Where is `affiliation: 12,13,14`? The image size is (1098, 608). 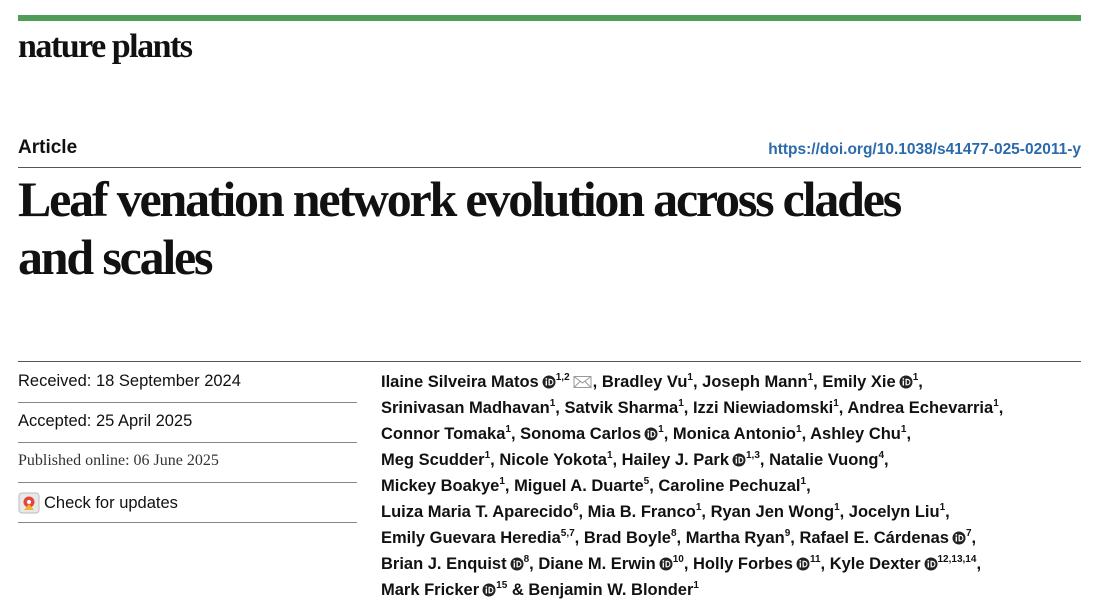
affiliation: 12,13,14 is located at coordinates (957, 559).